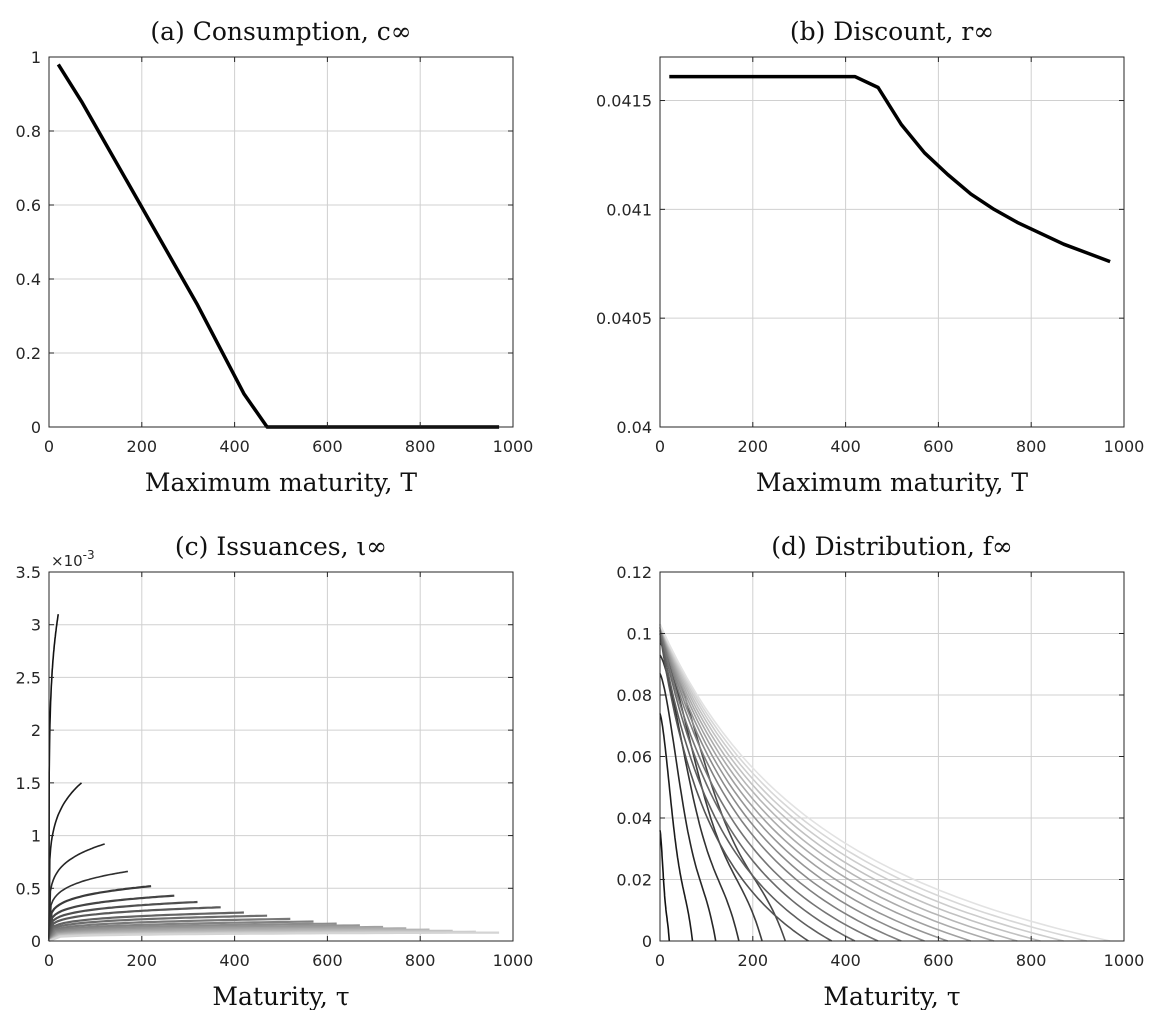 This screenshot has height=1010, width=1151. What do you see at coordinates (36, 730) in the screenshot?
I see `y-tick-label: 2` at bounding box center [36, 730].